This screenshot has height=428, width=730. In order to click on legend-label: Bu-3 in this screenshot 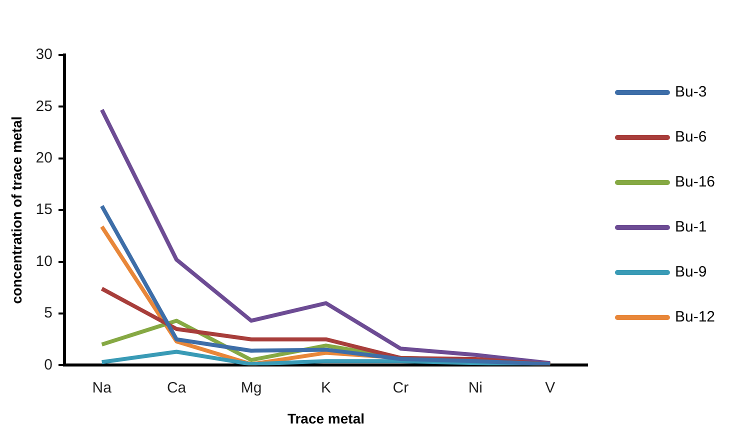, I will do `click(690, 92)`.